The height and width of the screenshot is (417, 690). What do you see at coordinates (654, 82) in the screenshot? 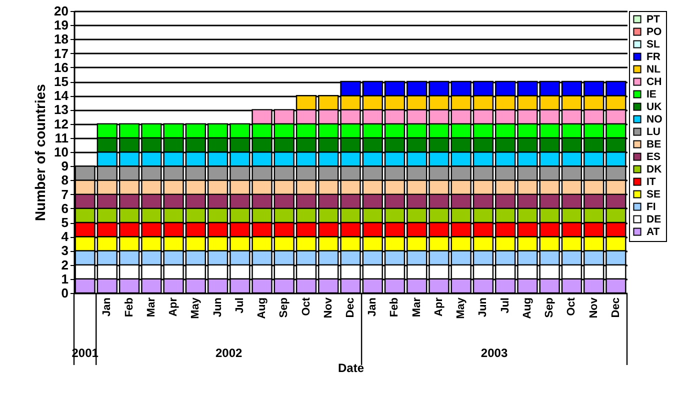
I see `legend-label: CH` at bounding box center [654, 82].